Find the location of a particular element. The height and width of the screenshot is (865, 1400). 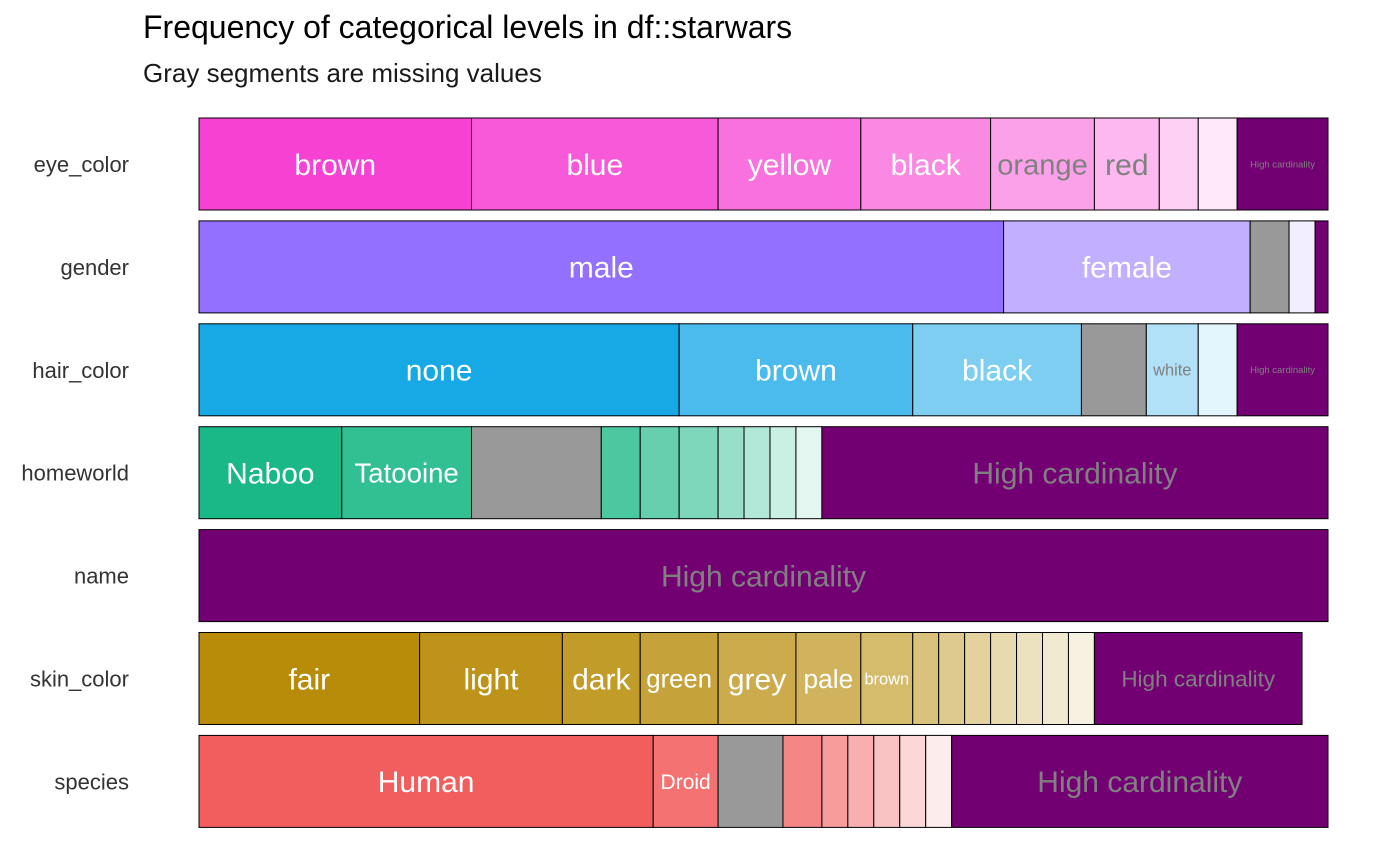

row-label: name is located at coordinates (101, 576).